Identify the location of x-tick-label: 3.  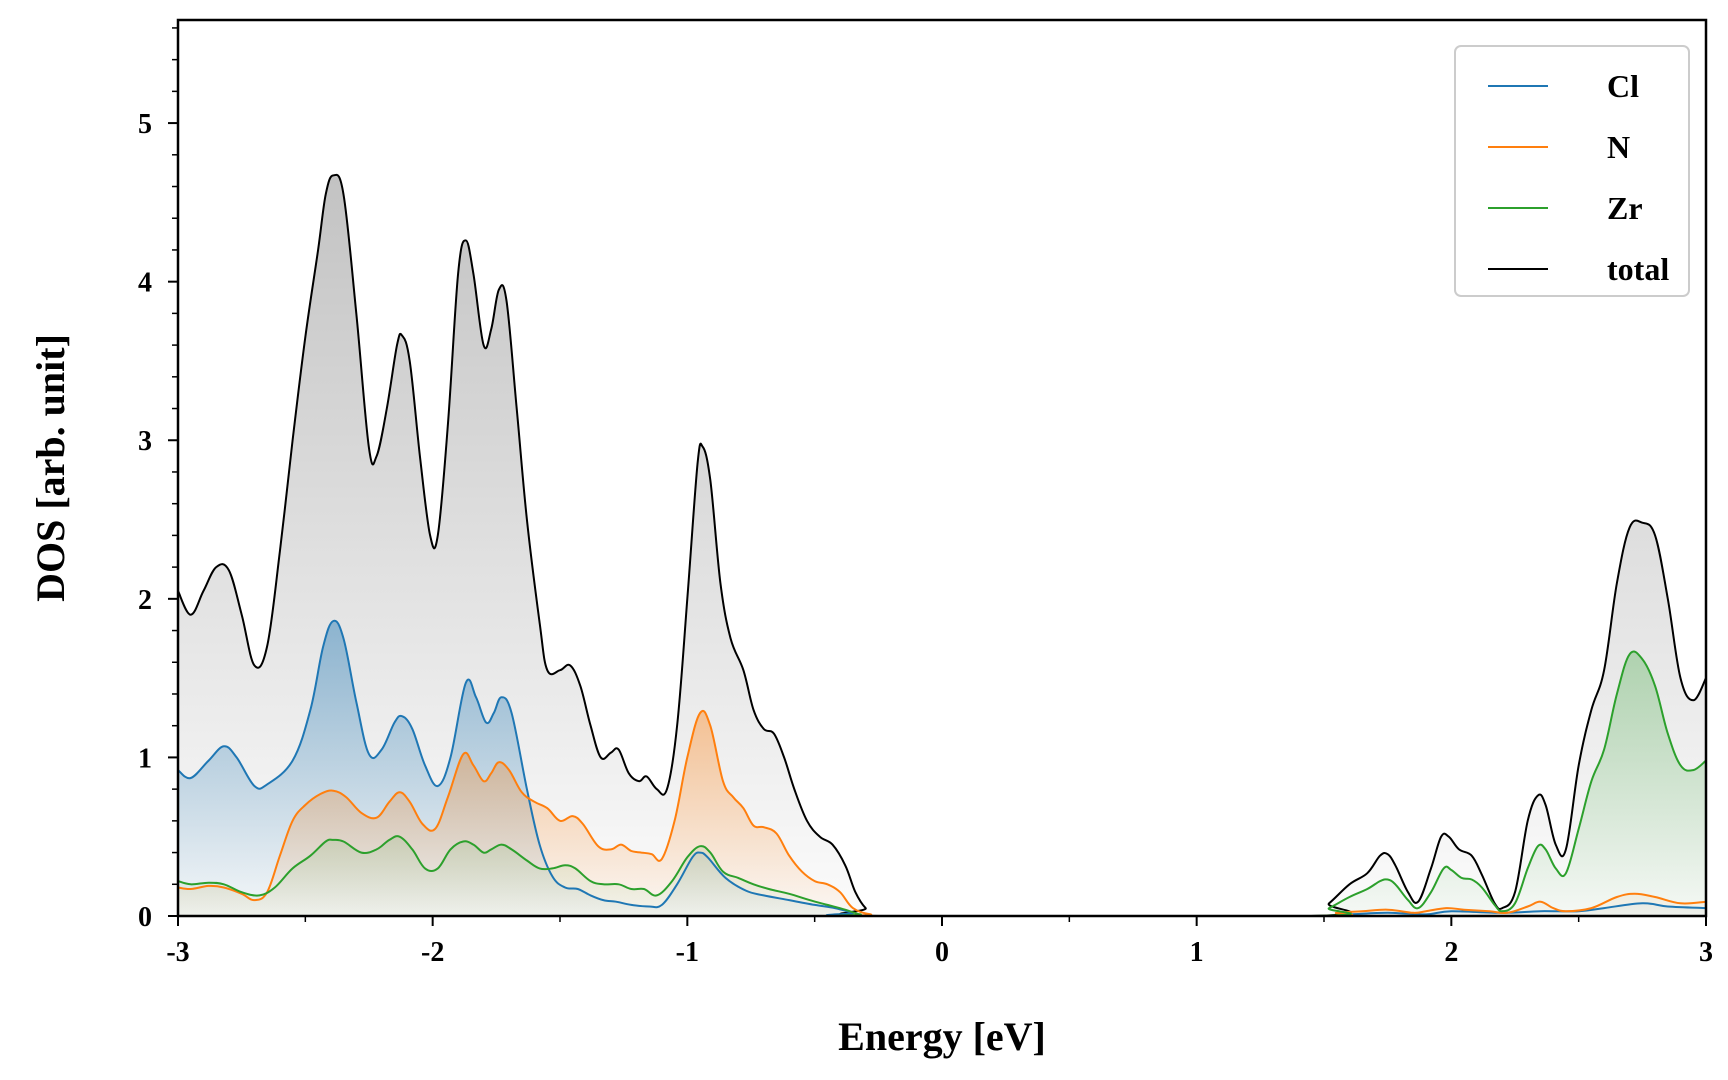
(1706, 952).